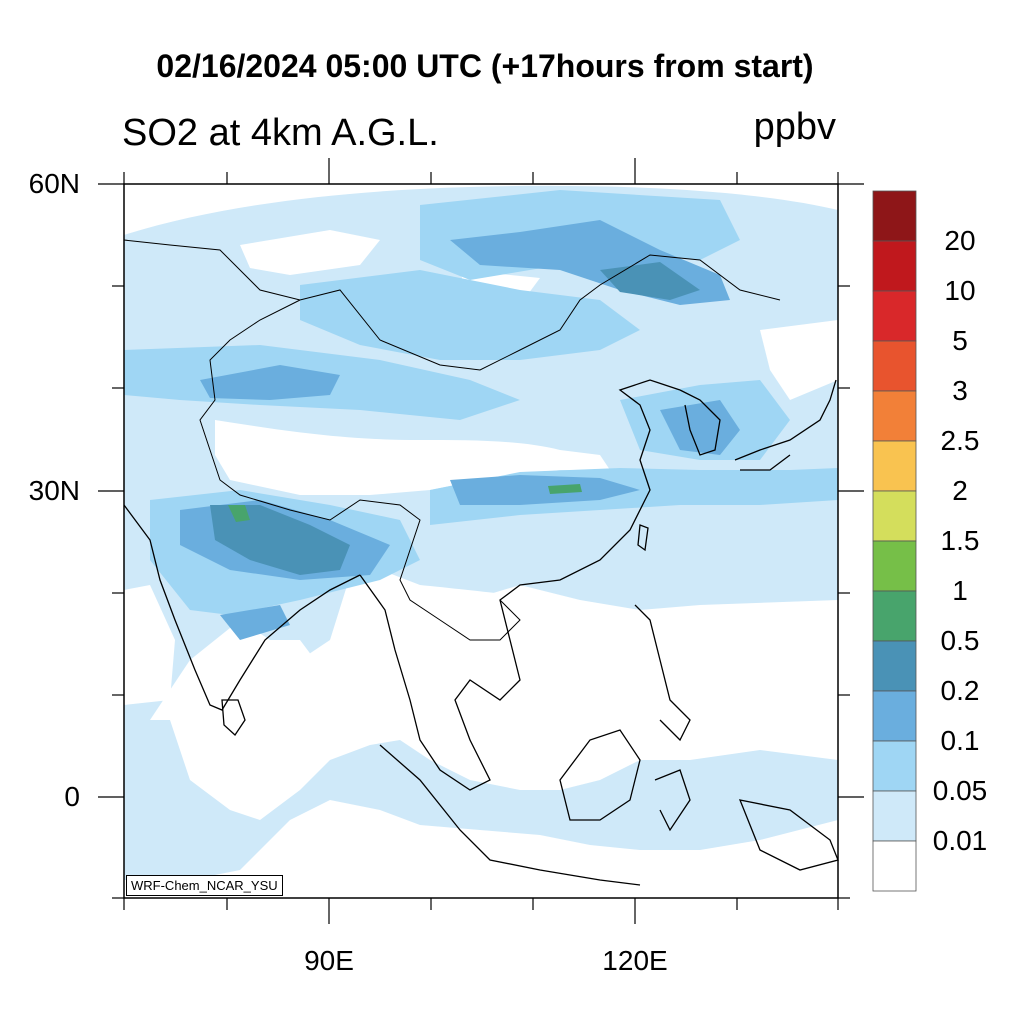  What do you see at coordinates (700, 422) in the screenshot?
I see `coastline-korea` at bounding box center [700, 422].